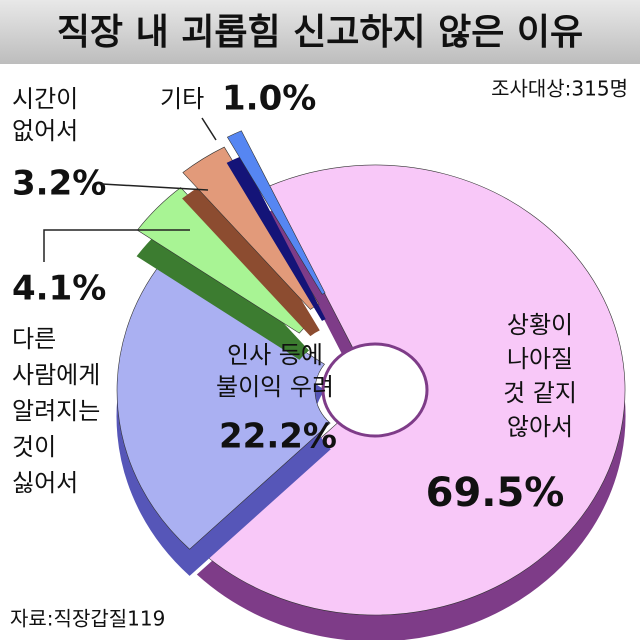 The width and height of the screenshot is (640, 644). What do you see at coordinates (269, 99) in the screenshot?
I see `value-label: 1.0%` at bounding box center [269, 99].